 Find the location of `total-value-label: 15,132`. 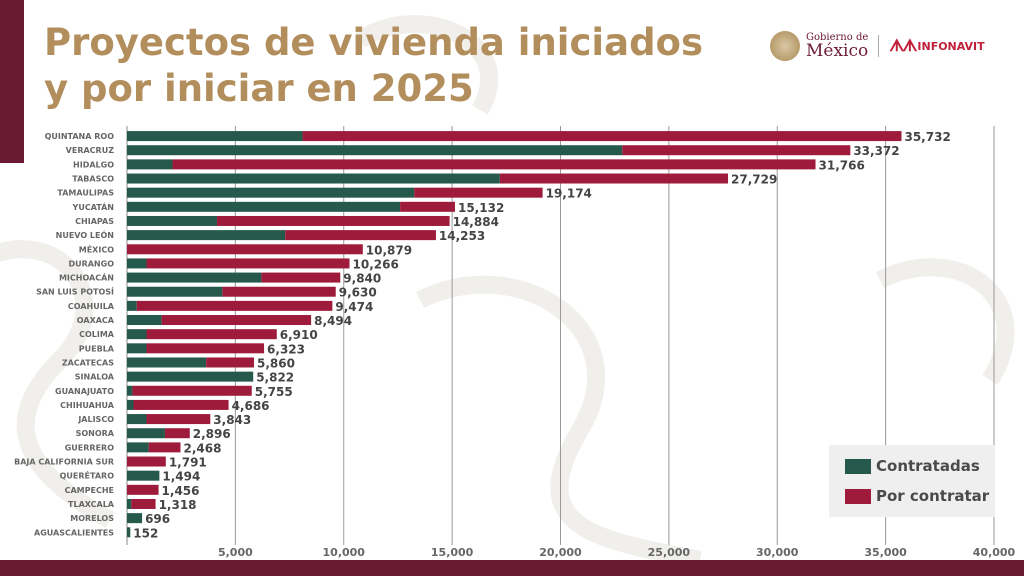

total-value-label: 15,132 is located at coordinates (481, 208).